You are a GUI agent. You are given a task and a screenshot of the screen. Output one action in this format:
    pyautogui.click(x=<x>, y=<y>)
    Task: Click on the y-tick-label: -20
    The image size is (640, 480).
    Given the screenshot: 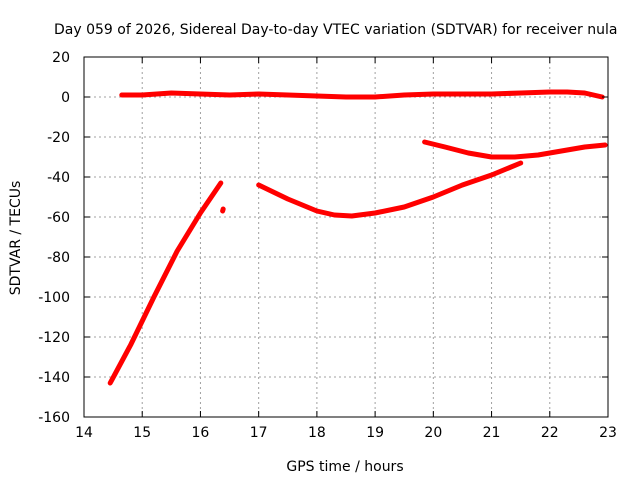 What is the action you would take?
    pyautogui.click(x=58, y=138)
    